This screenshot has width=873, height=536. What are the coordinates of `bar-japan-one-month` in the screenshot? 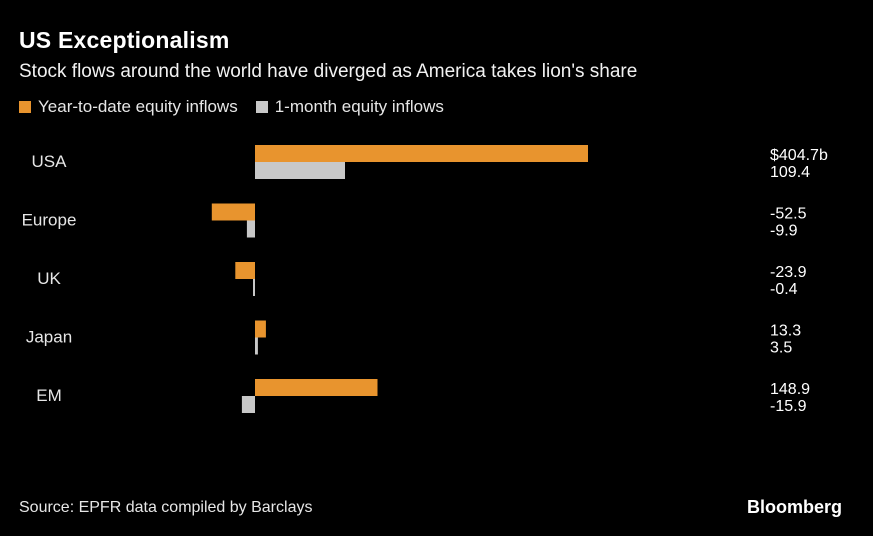 It's located at (256, 346).